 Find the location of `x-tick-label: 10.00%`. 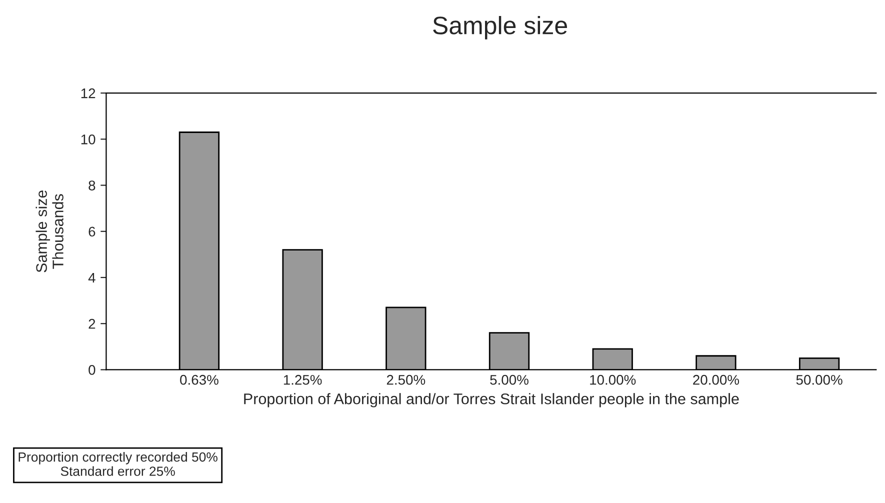

x-tick-label: 10.00% is located at coordinates (613, 379).